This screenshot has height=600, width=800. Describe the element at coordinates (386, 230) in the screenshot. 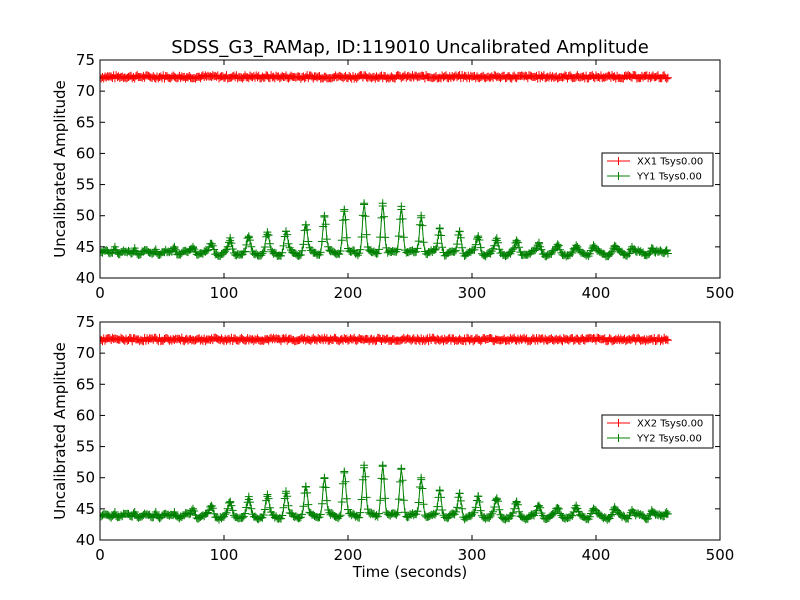

I see `series-markers-YY1` at that location.